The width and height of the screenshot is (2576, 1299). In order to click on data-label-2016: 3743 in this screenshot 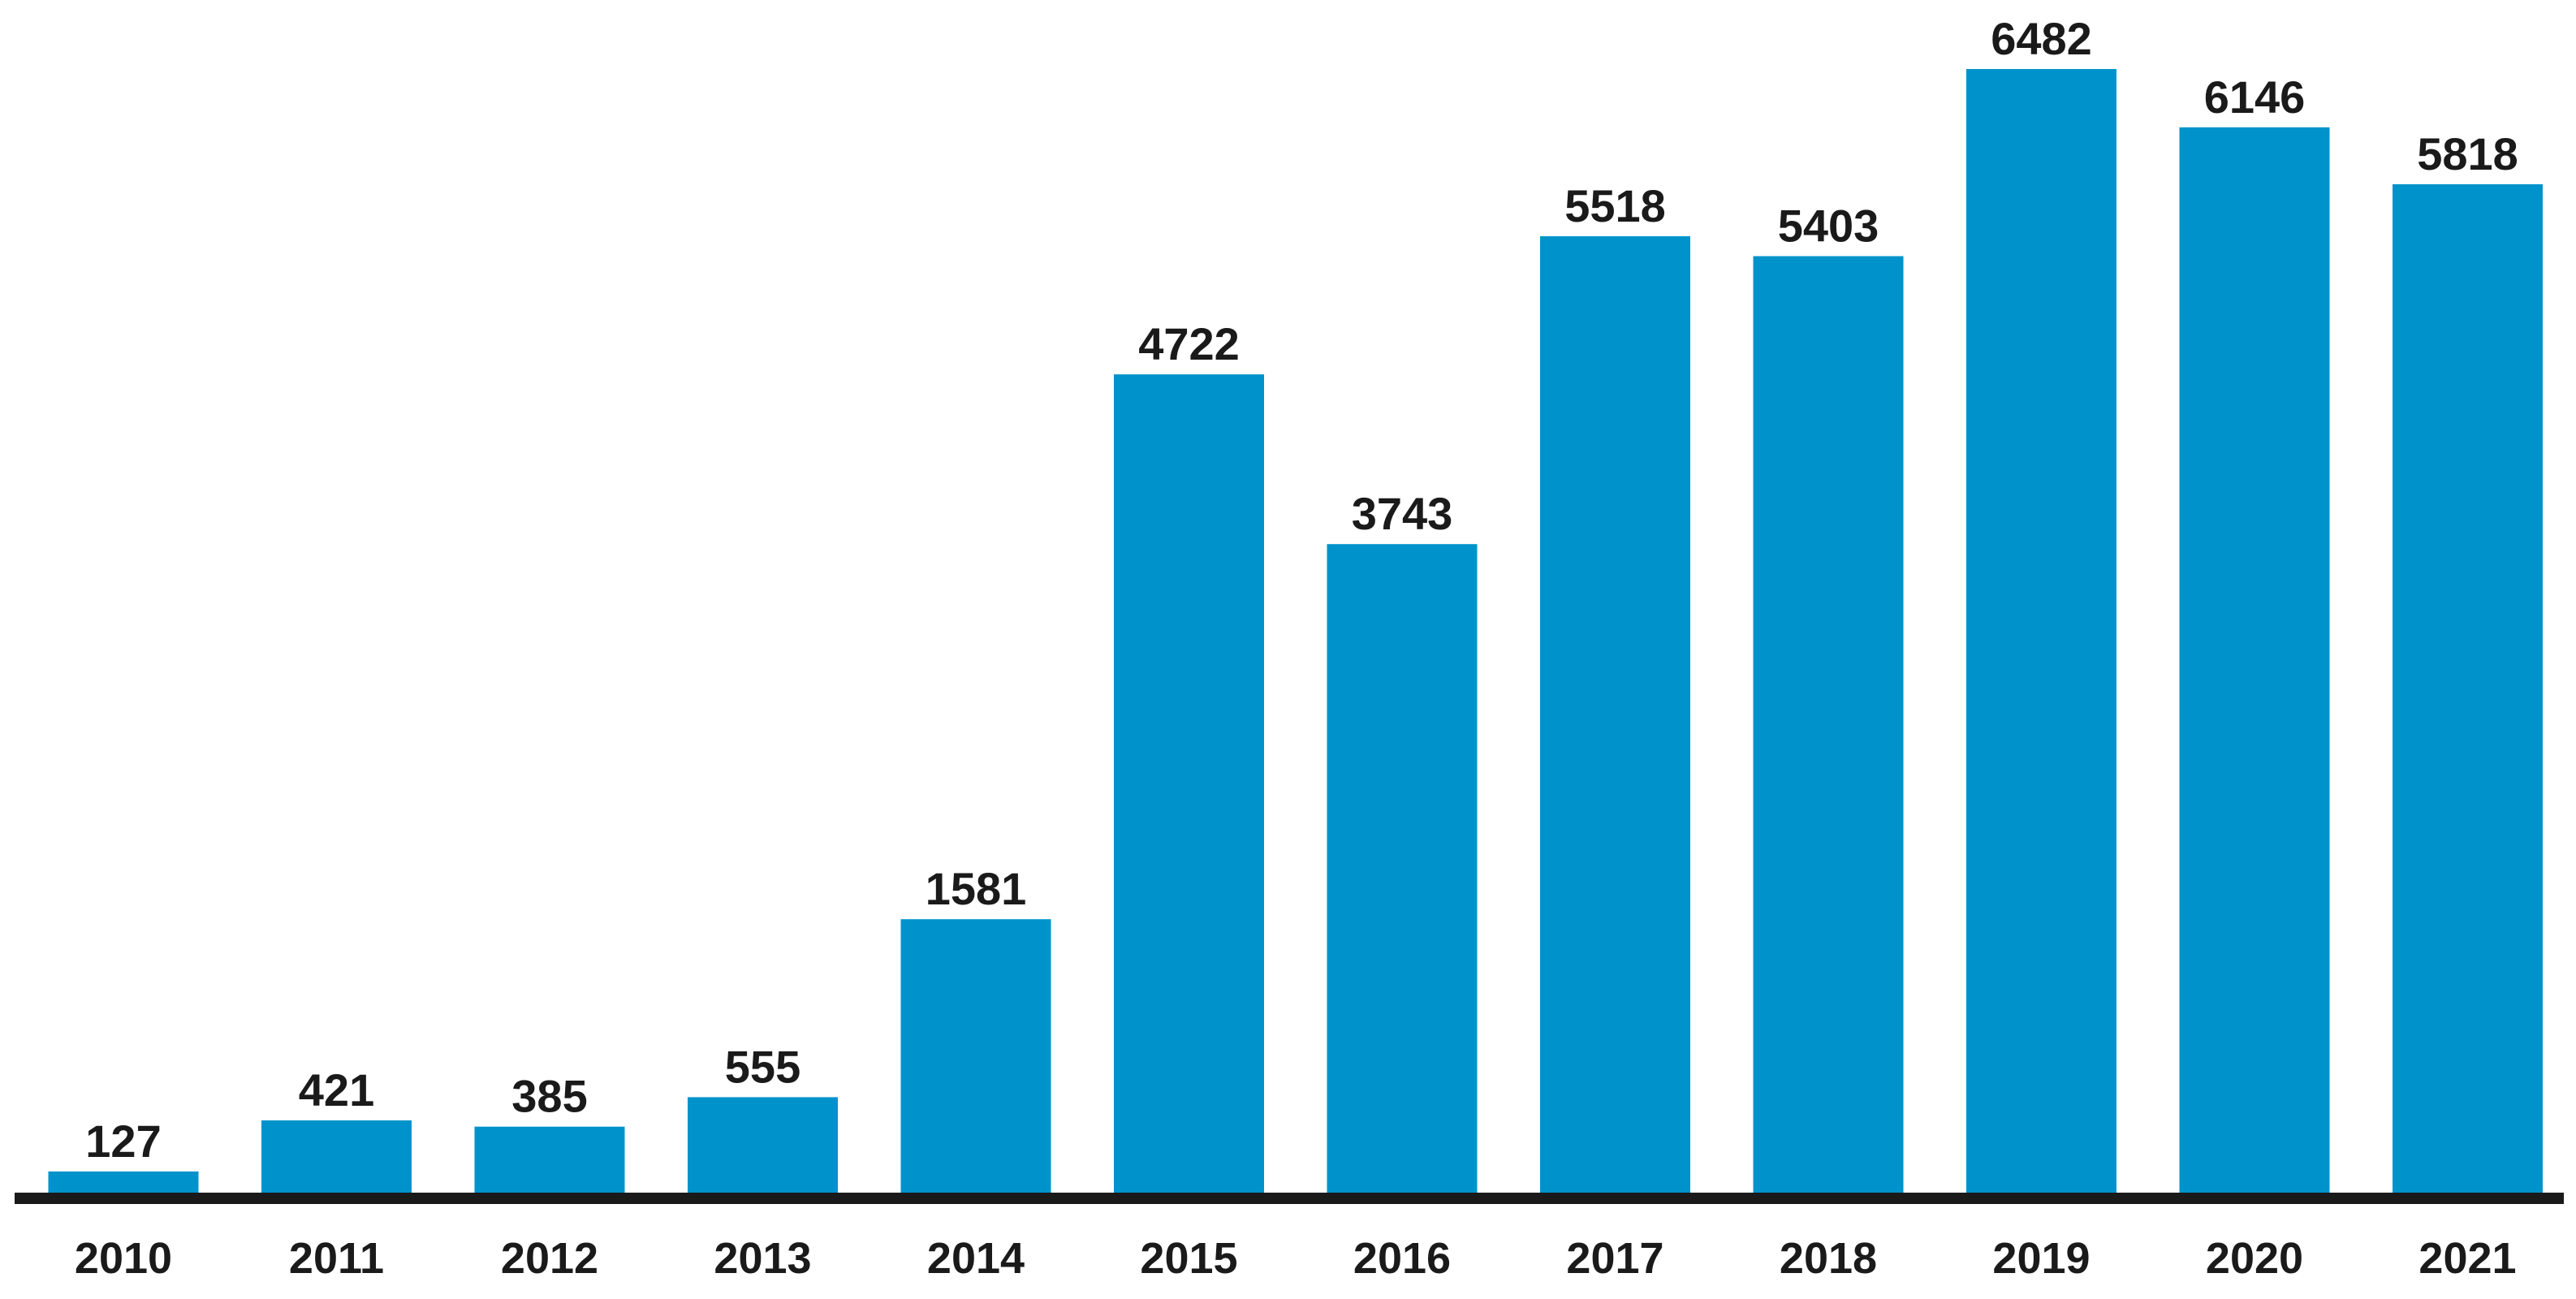, I will do `click(1402, 514)`.